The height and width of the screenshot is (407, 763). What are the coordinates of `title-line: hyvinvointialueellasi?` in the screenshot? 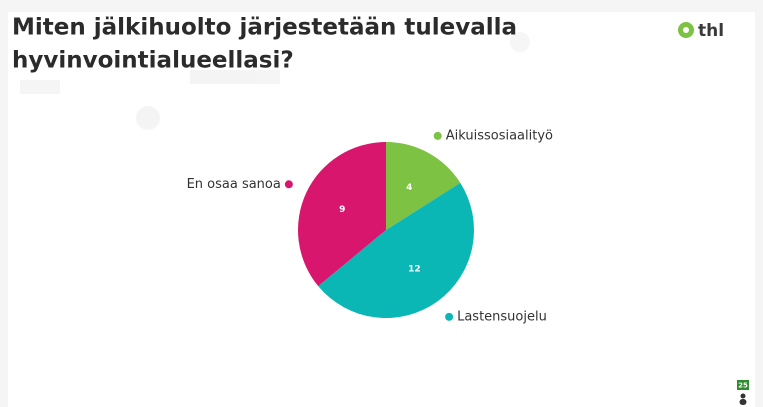 It's located at (153, 61).